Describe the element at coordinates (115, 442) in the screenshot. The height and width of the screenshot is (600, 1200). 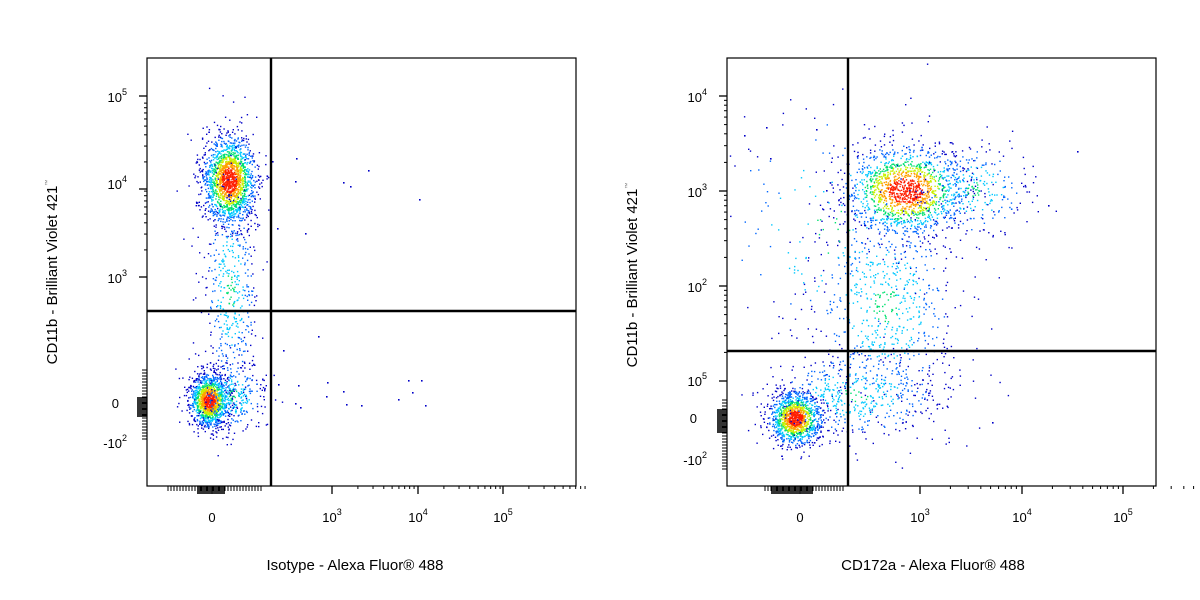
I see `y-tick-label-neg1e2: -102` at that location.